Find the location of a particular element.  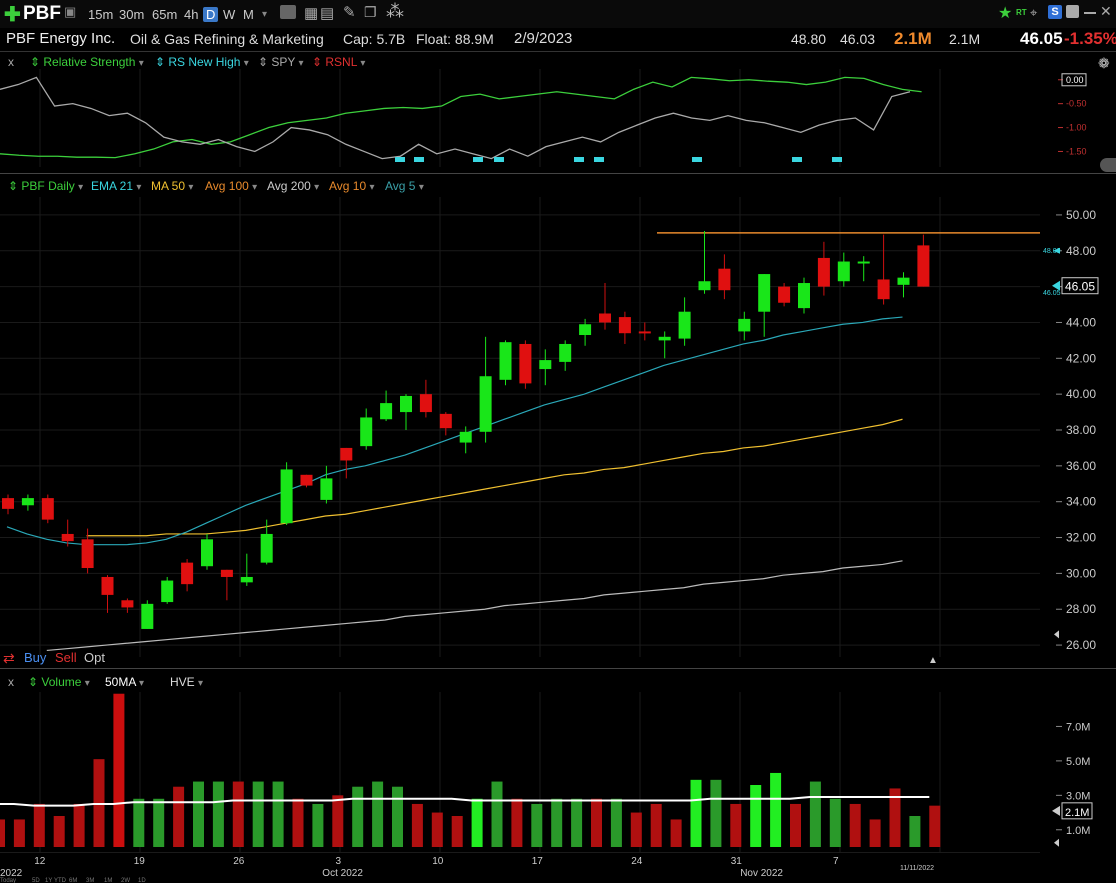

company-name: PBF Energy Inc. is located at coordinates (61, 38).